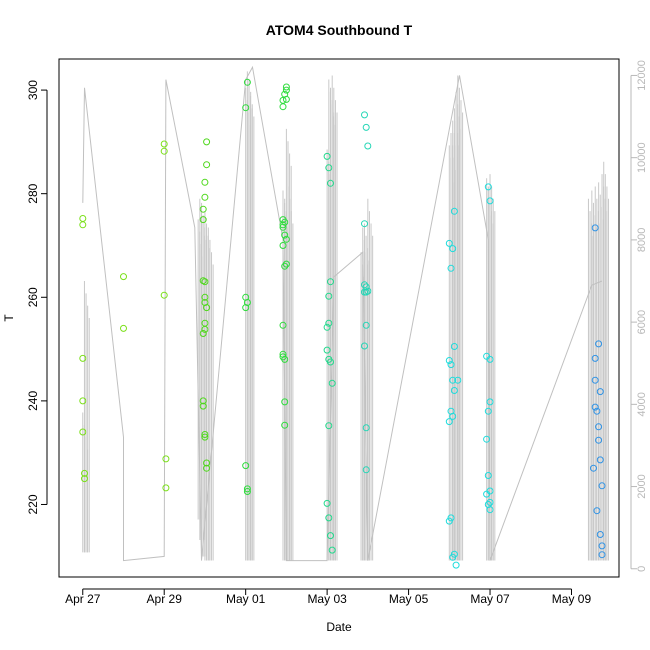  I want to click on y2-tick-label-4: 8000, so click(642, 240).